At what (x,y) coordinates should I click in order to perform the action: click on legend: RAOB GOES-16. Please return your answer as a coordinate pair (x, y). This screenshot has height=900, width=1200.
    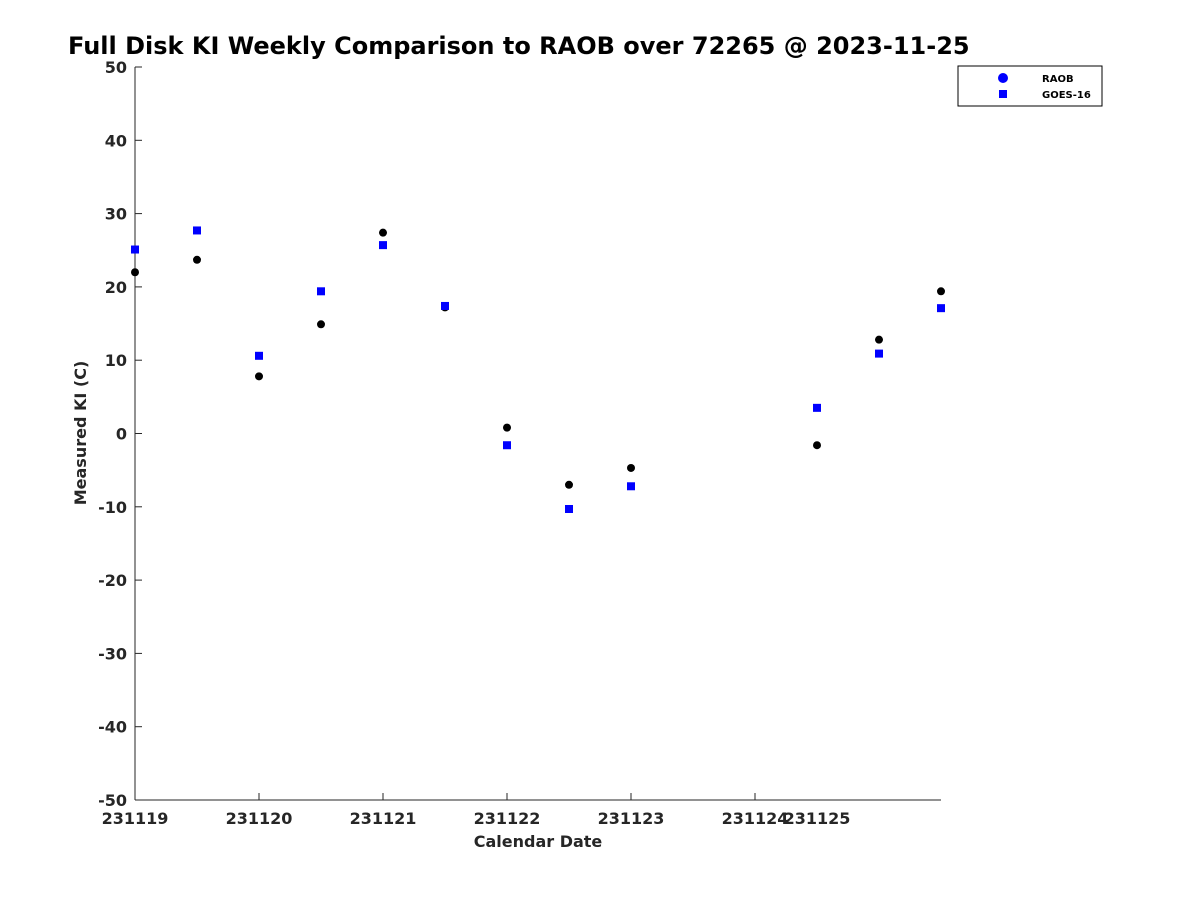
    Looking at the image, I should click on (1030, 86).